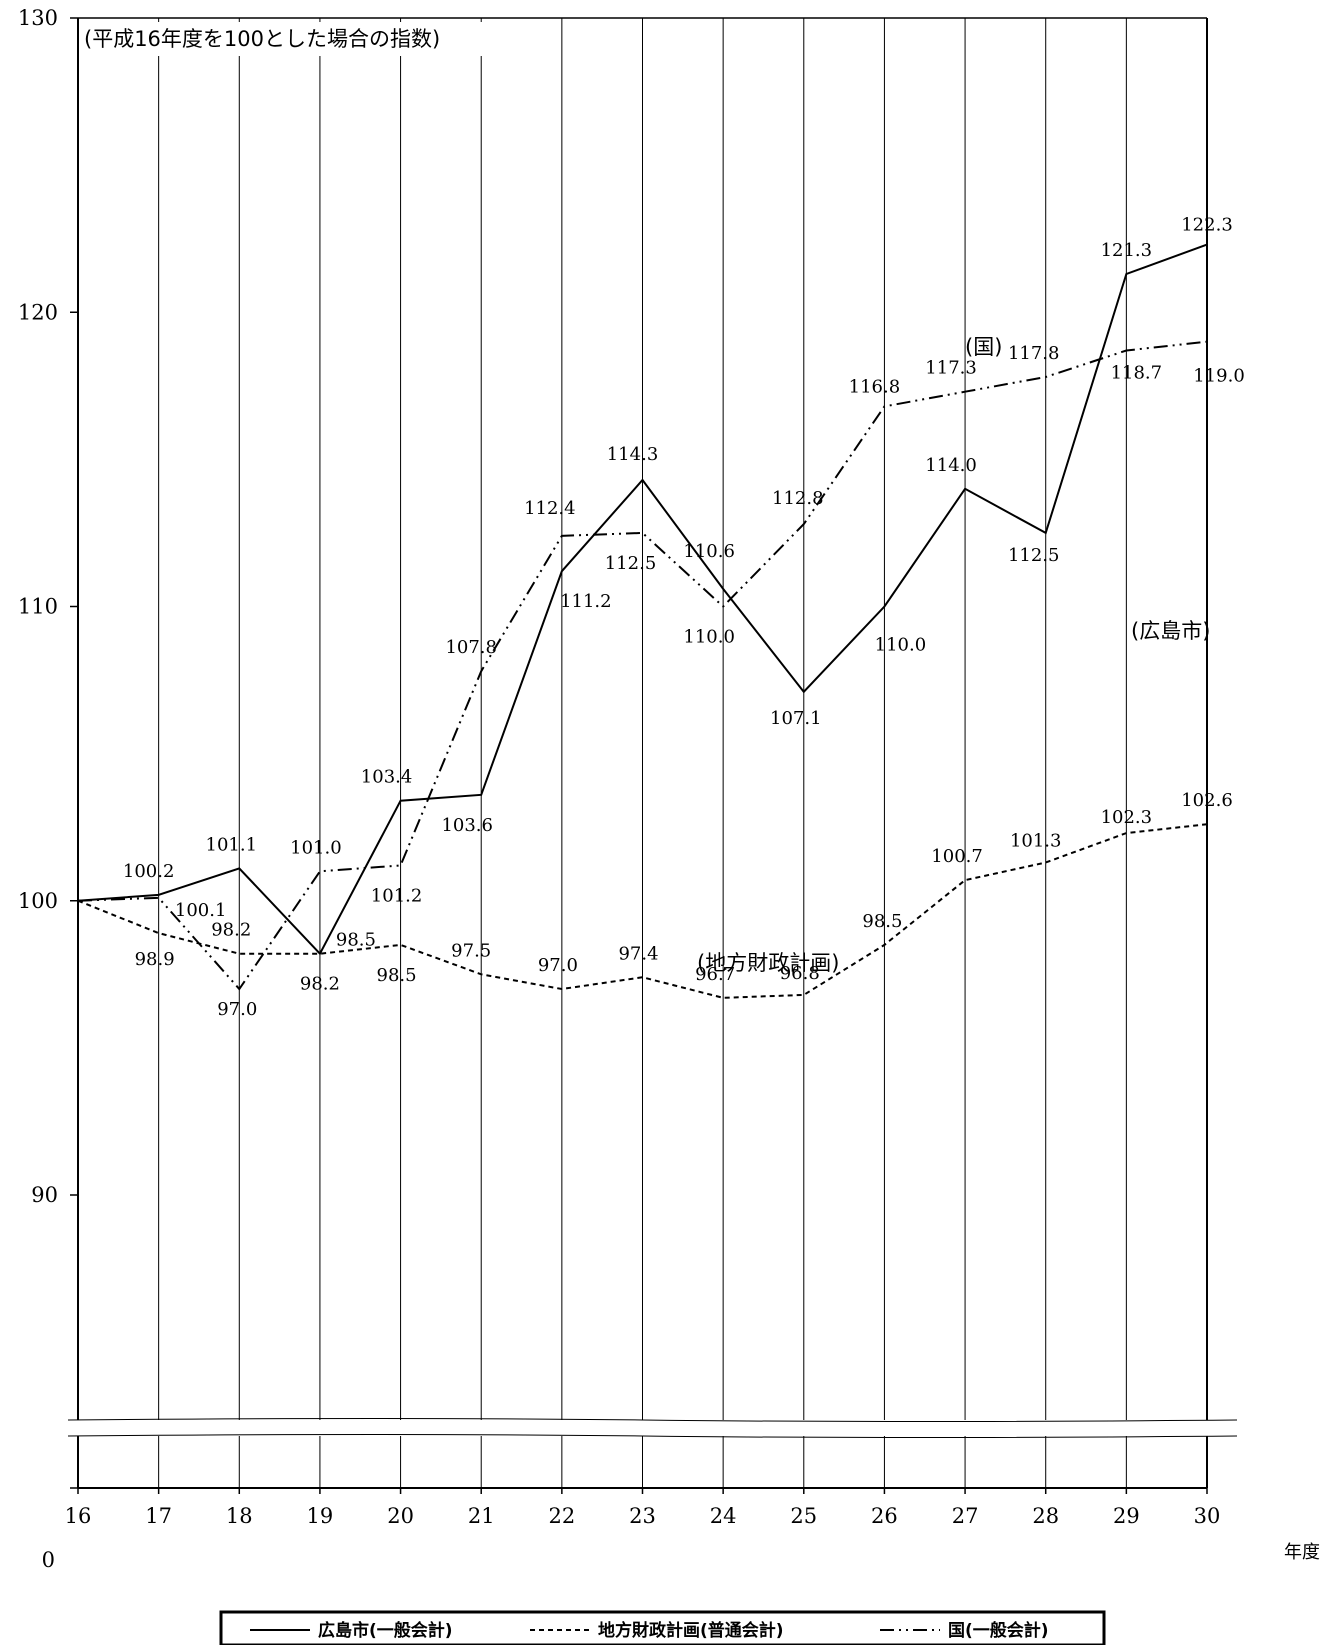  Describe the element at coordinates (1207, 225) in the screenshot. I see `data-label-hiroshima: 122.3` at that location.